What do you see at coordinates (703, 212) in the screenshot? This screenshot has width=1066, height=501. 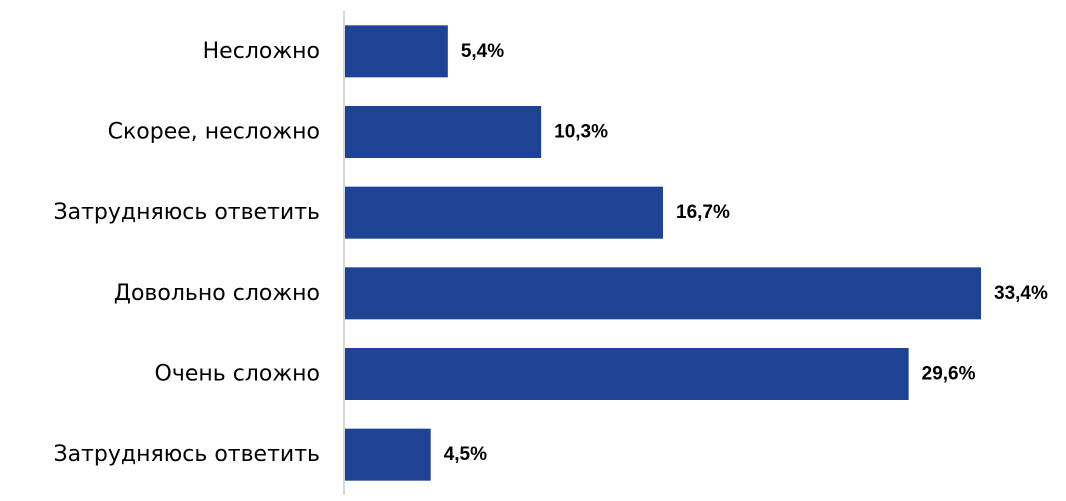 I see `value-label-3: 16,7%` at bounding box center [703, 212].